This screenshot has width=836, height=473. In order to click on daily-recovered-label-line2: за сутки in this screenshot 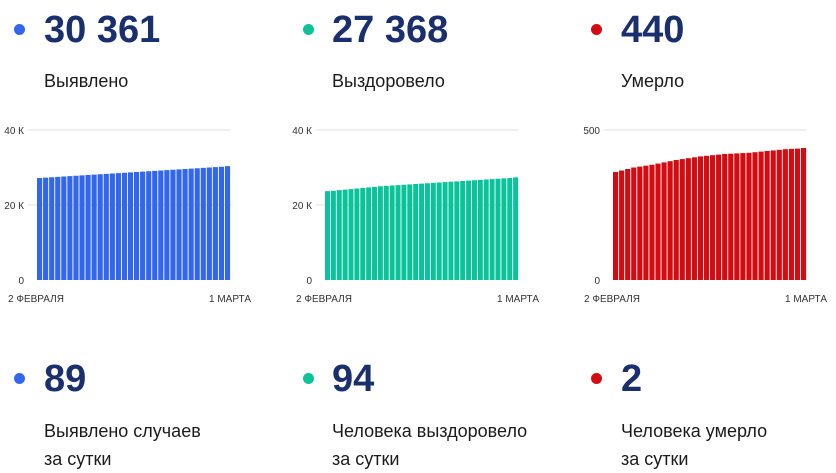, I will do `click(366, 459)`.